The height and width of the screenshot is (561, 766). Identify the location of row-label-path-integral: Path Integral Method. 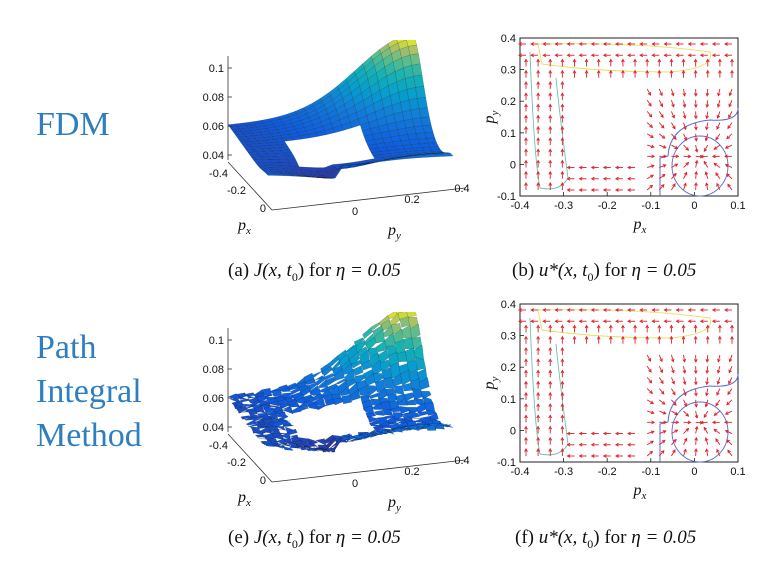
(89, 392).